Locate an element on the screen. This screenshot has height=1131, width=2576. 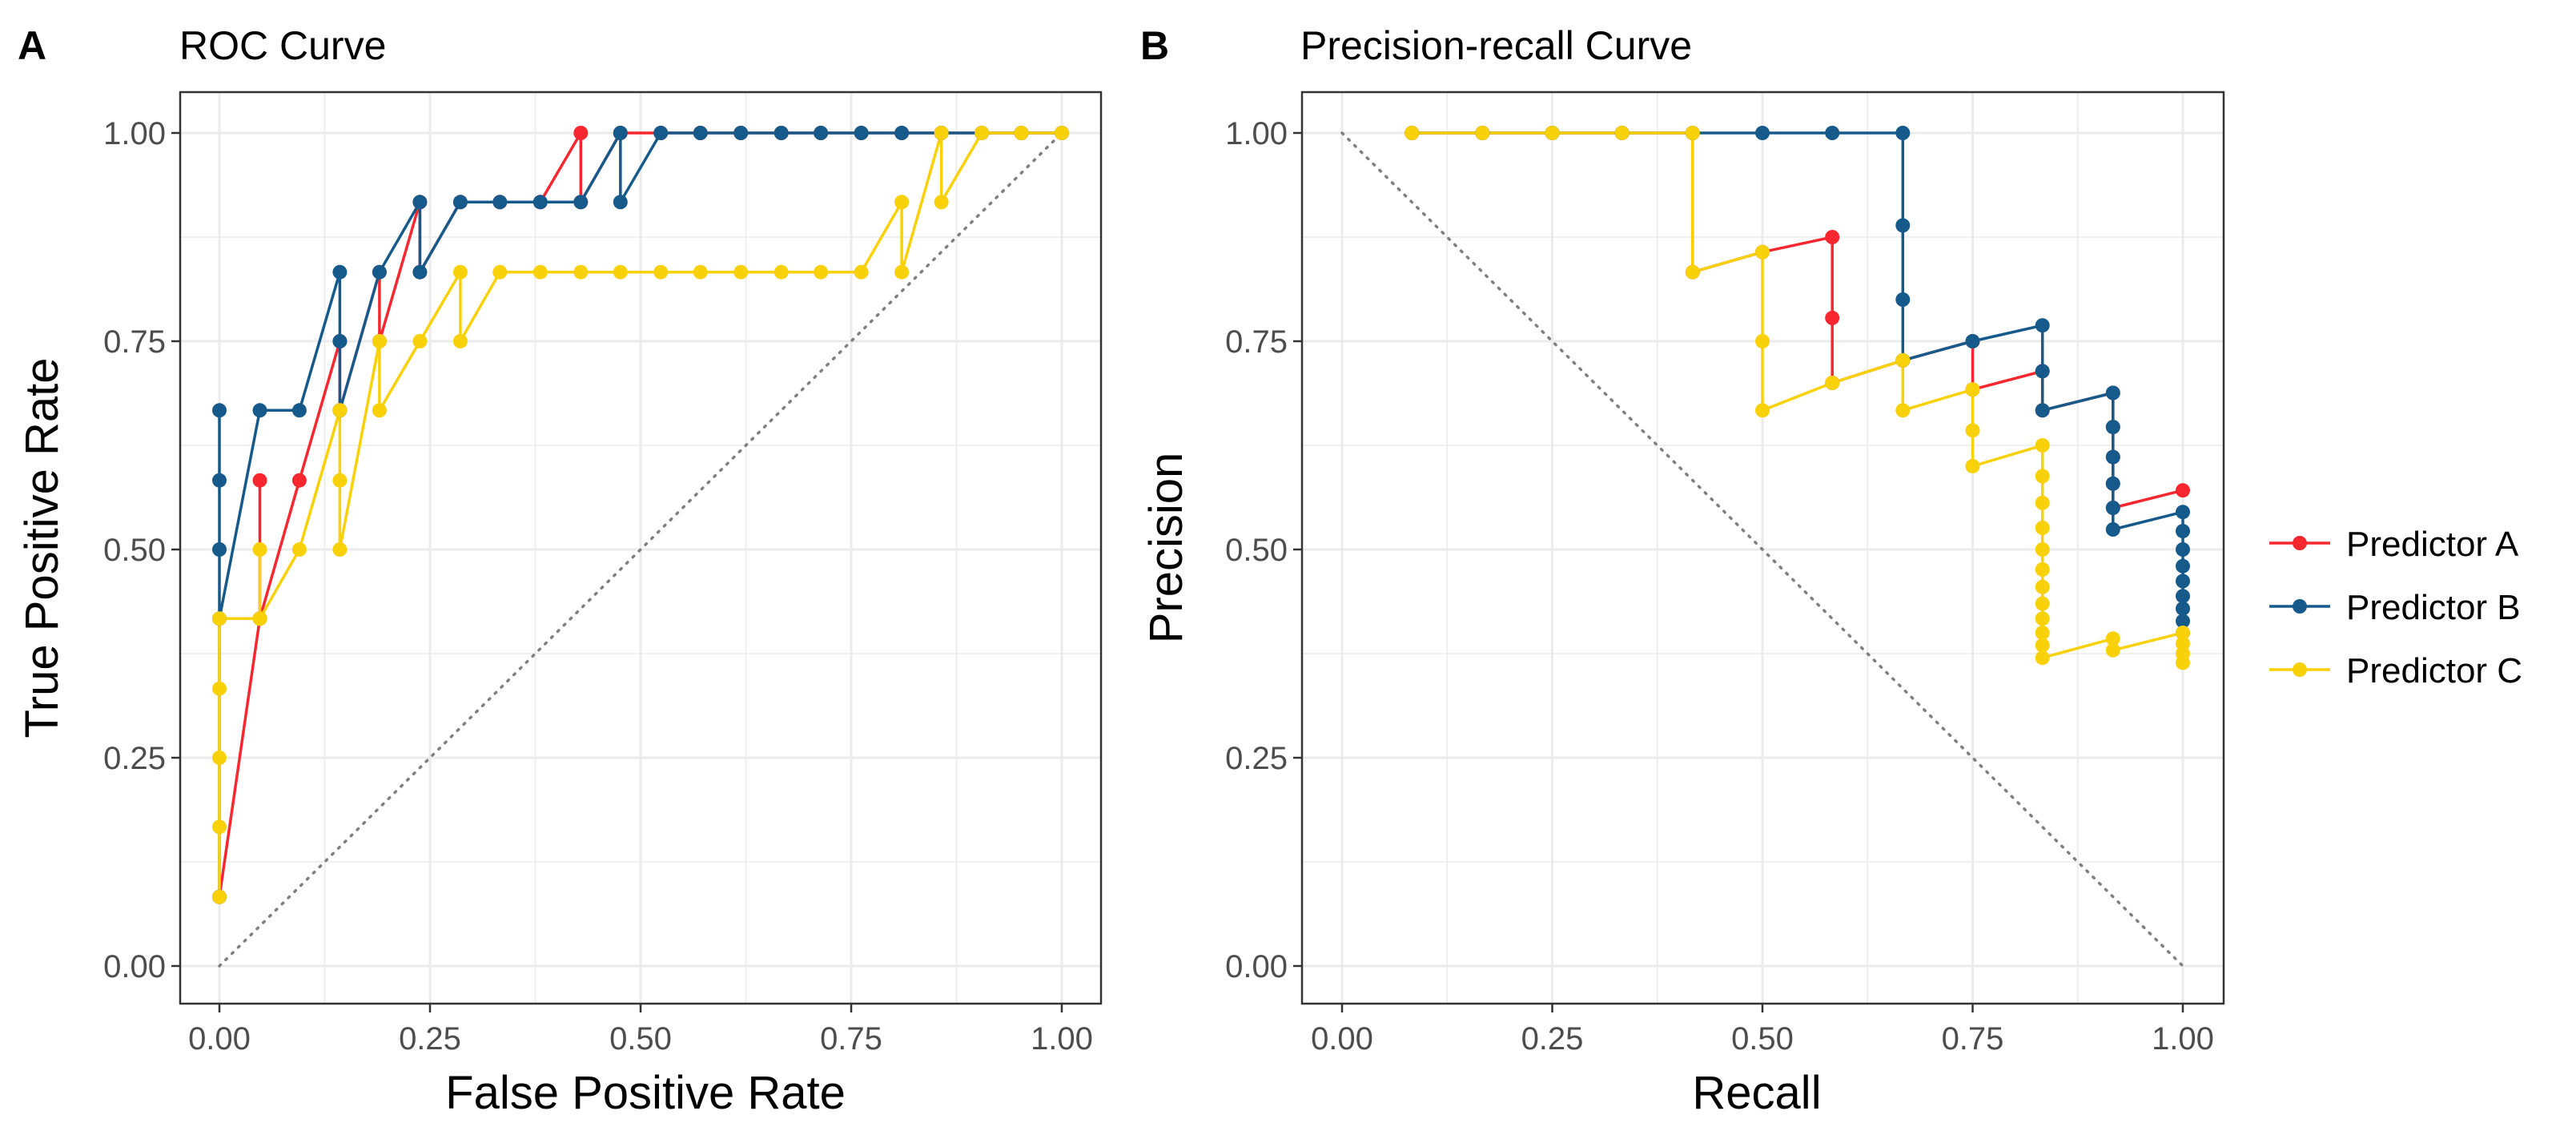
roc-y-tick-label: 1.00 is located at coordinates (134, 133).